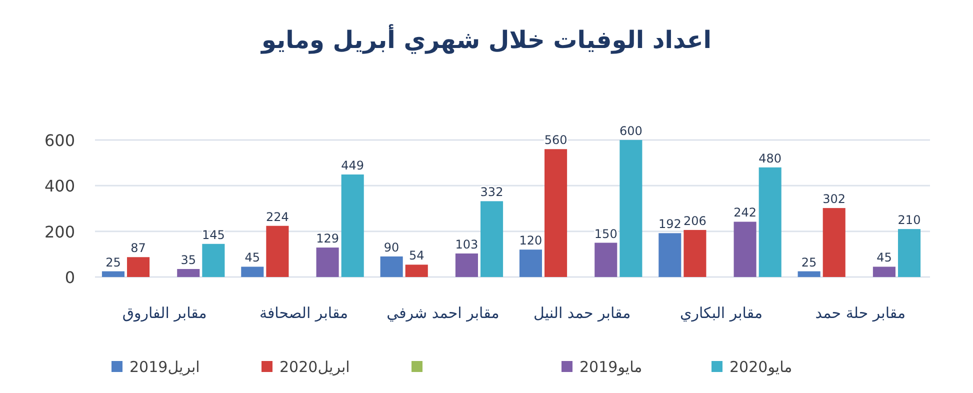 The height and width of the screenshot is (393, 973). What do you see at coordinates (745, 213) in the screenshot?
I see `data-label: 242` at bounding box center [745, 213].